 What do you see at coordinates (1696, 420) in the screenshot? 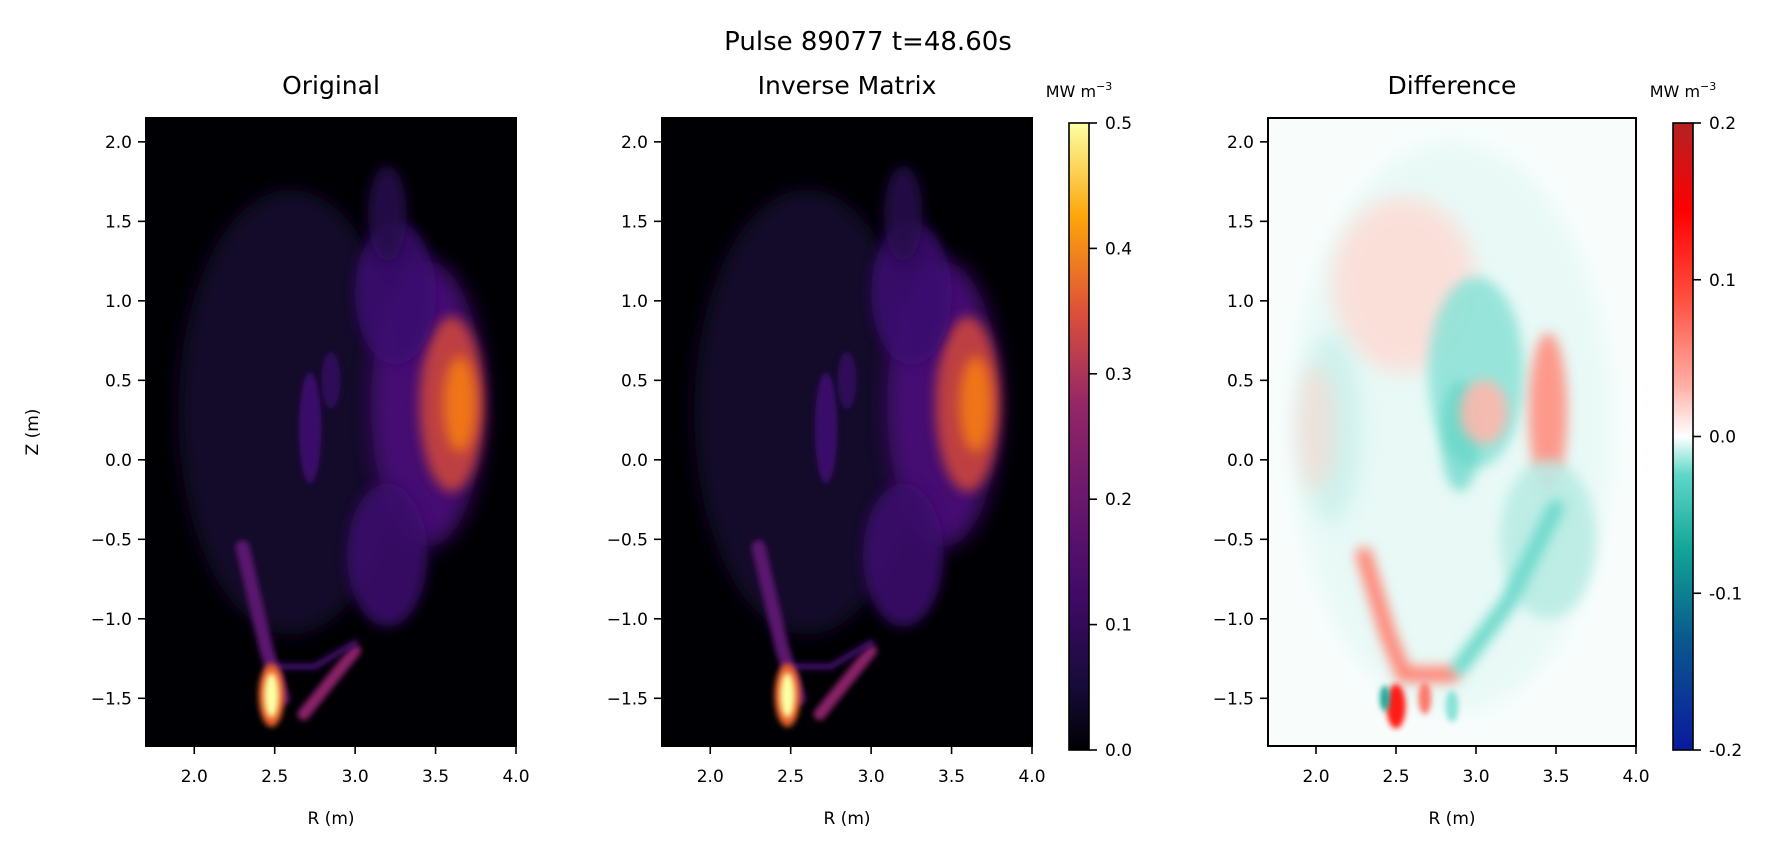
I see `colorbar: MW m−3 0.2 0.1 0.0 -0.1 -0.2` at bounding box center [1696, 420].